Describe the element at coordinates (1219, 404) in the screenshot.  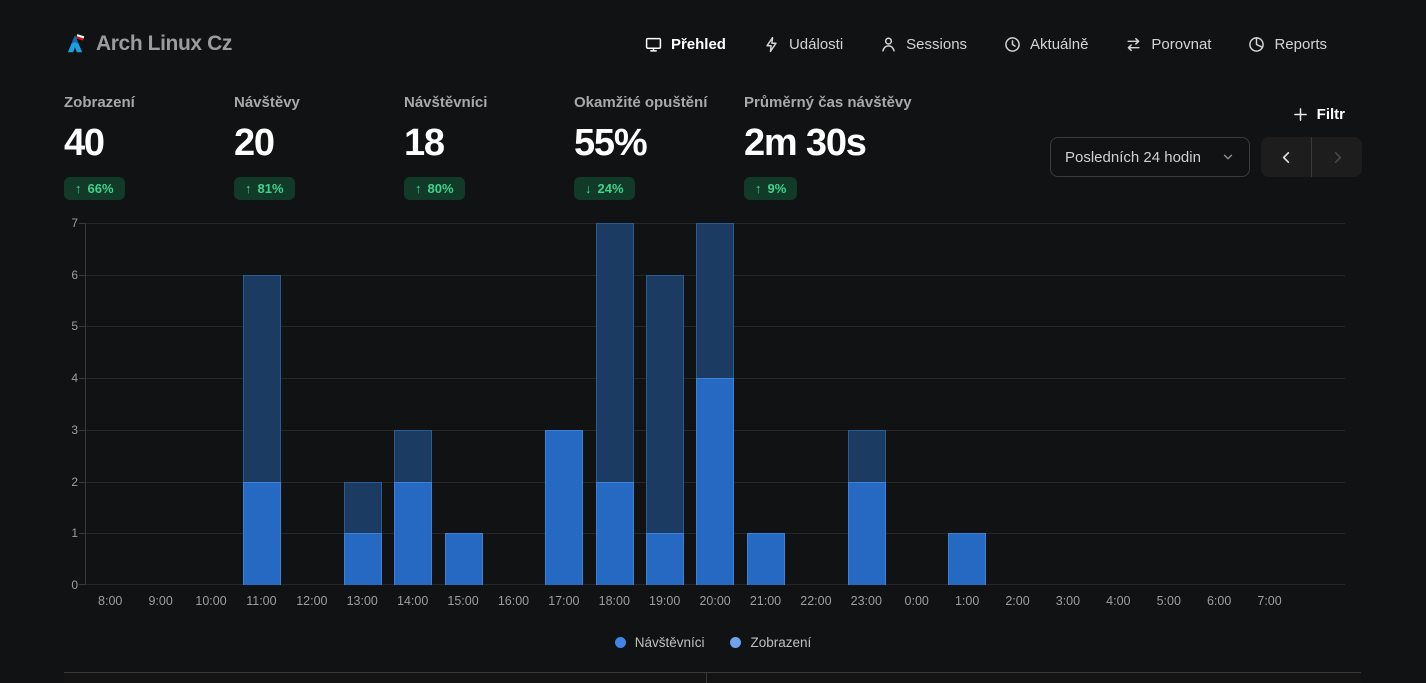
I see `chart-slot-6:00` at that location.